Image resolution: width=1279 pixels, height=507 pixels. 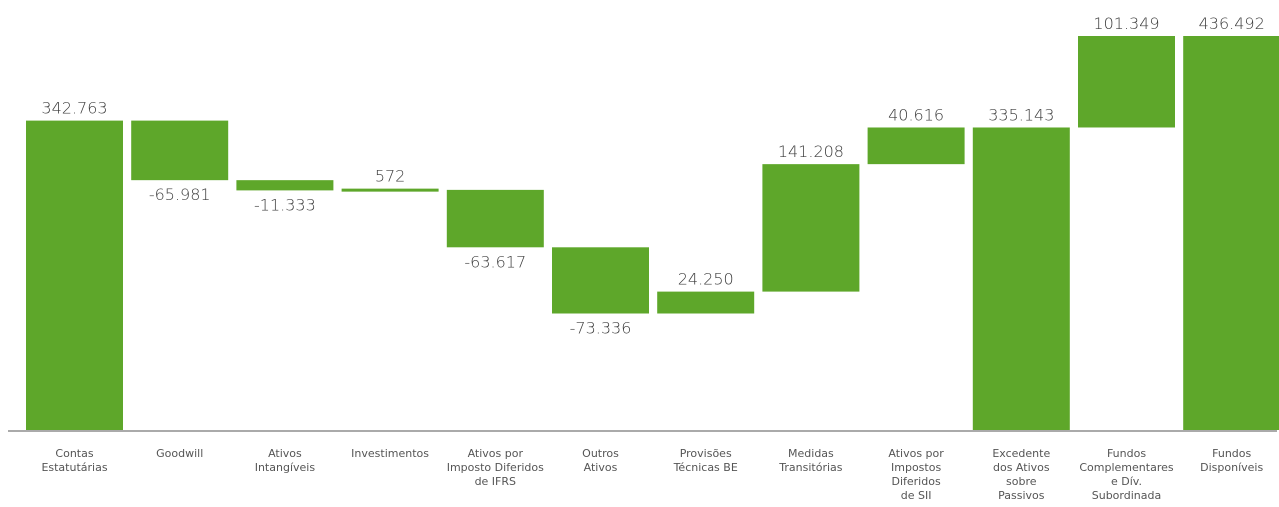 I want to click on category-label-9: Excedente dos Ativos sobre Passivos, so click(x=1021, y=474).